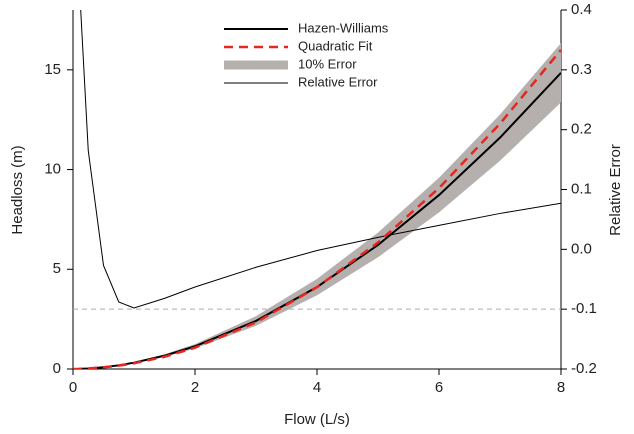 The width and height of the screenshot is (634, 434). I want to click on x-tick-label: 0, so click(73, 387).